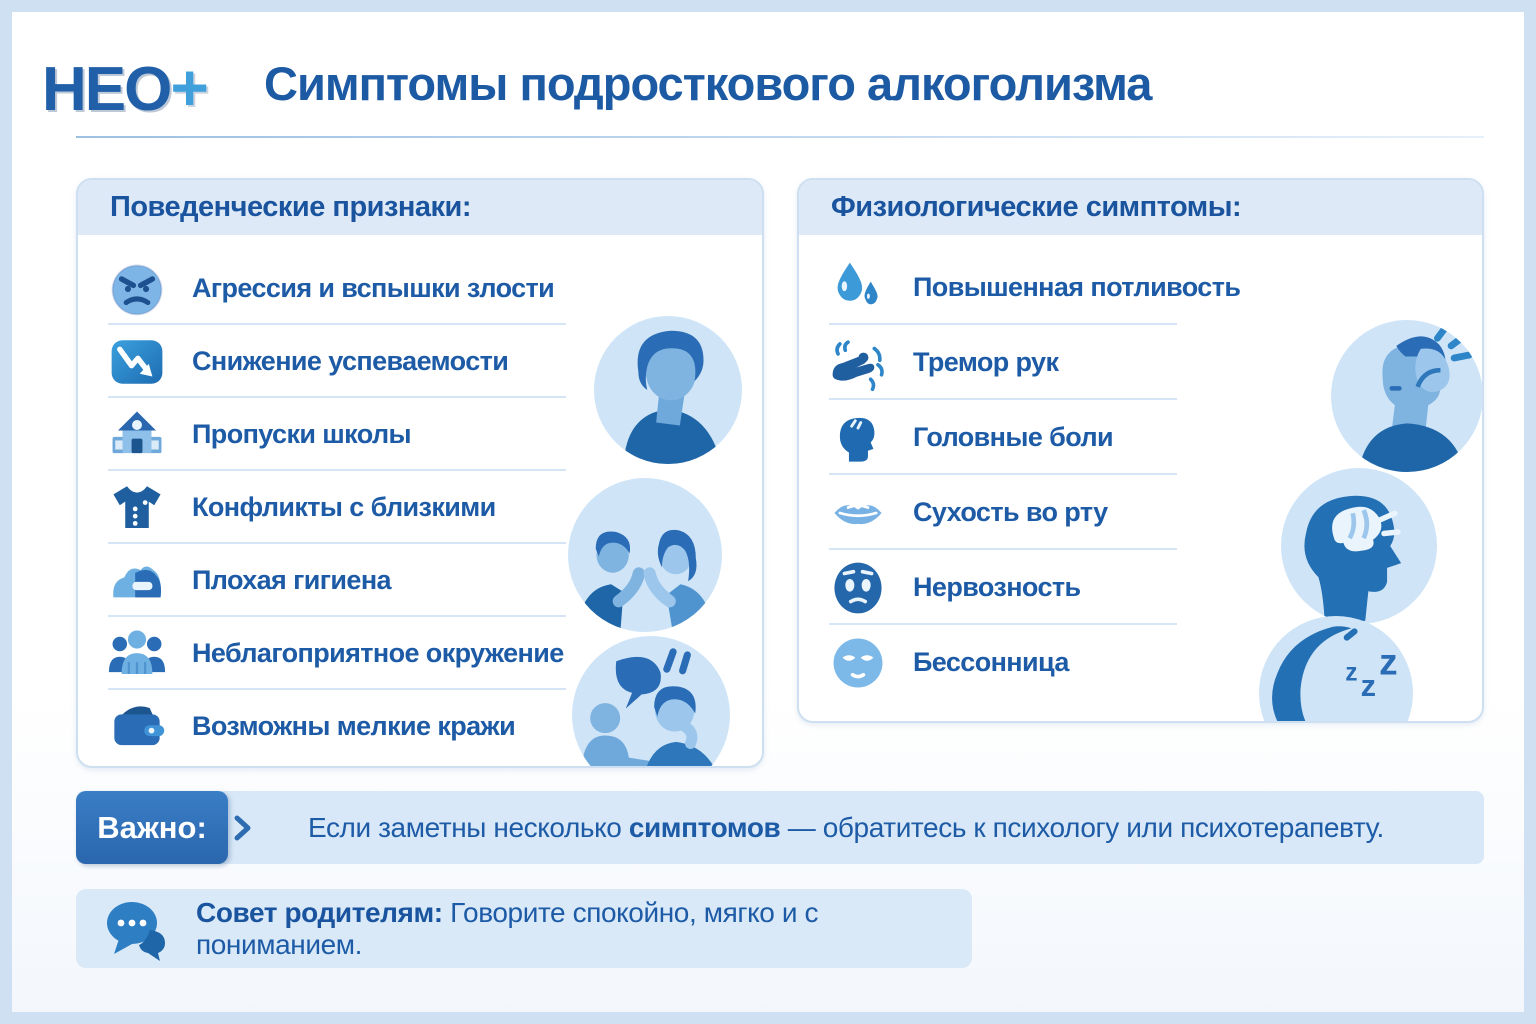 The height and width of the screenshot is (1024, 1536). I want to click on page-title: Симптомы подросткового алкоголизма, so click(708, 83).